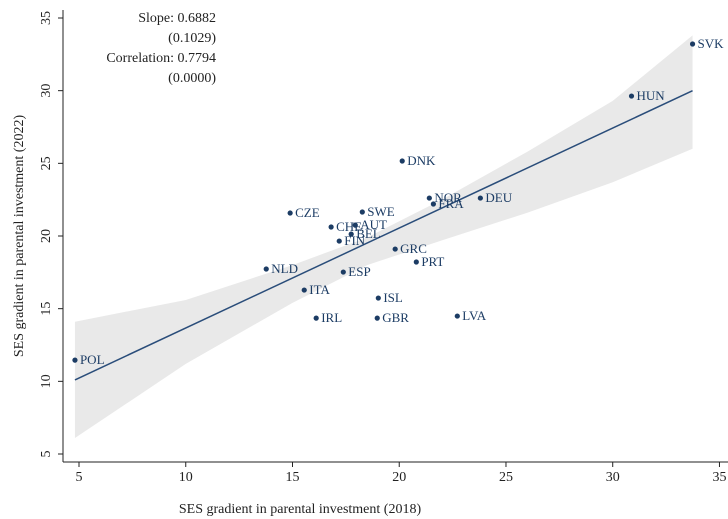 The height and width of the screenshot is (519, 728). What do you see at coordinates (413, 248) in the screenshot?
I see `point-label: GRC` at bounding box center [413, 248].